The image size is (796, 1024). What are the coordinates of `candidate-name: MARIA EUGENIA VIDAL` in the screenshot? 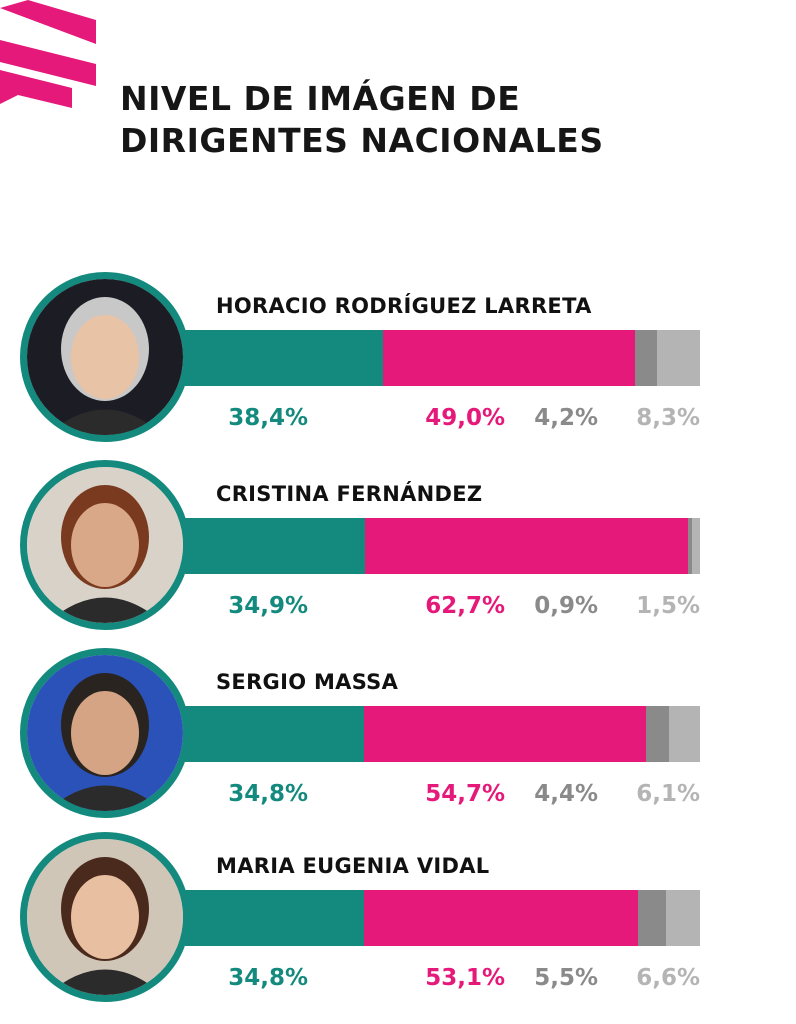 It's located at (353, 866).